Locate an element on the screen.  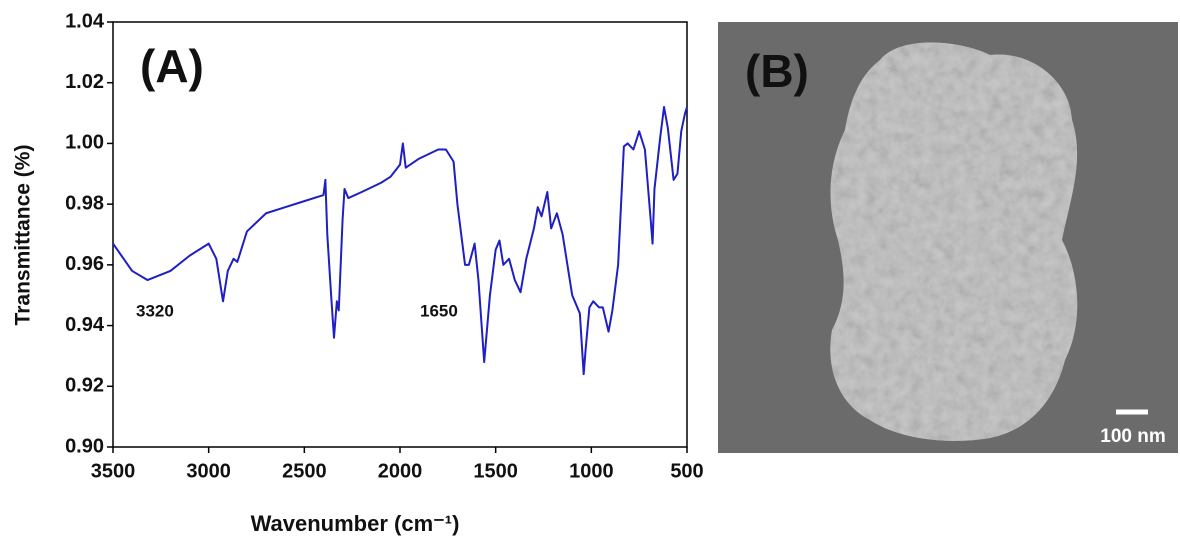
x-tick-label: 2000 is located at coordinates (400, 471).